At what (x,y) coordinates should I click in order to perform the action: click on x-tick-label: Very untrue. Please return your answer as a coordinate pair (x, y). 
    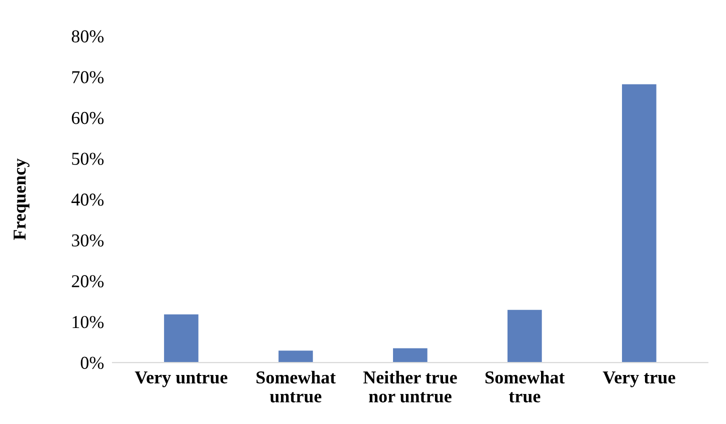
    Looking at the image, I should click on (181, 380).